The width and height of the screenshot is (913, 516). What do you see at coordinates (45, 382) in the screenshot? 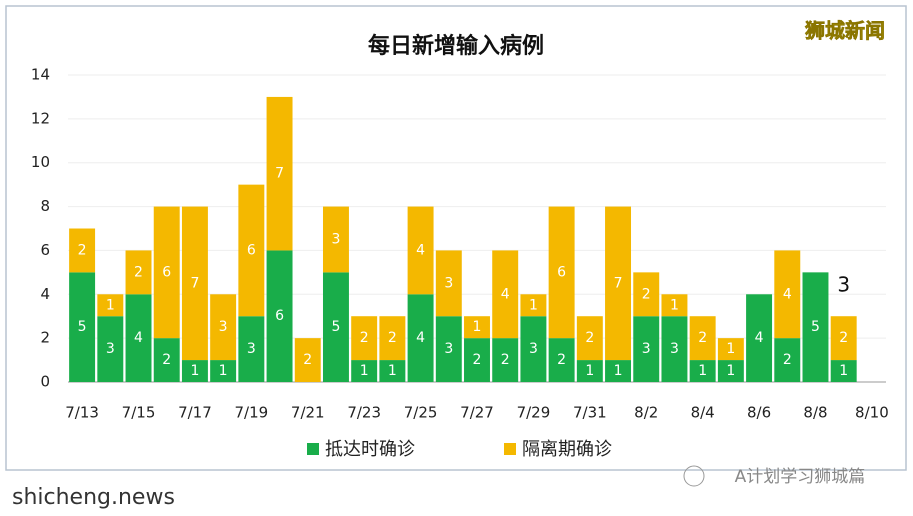
I see `y-tick-label: 0` at bounding box center [45, 382].